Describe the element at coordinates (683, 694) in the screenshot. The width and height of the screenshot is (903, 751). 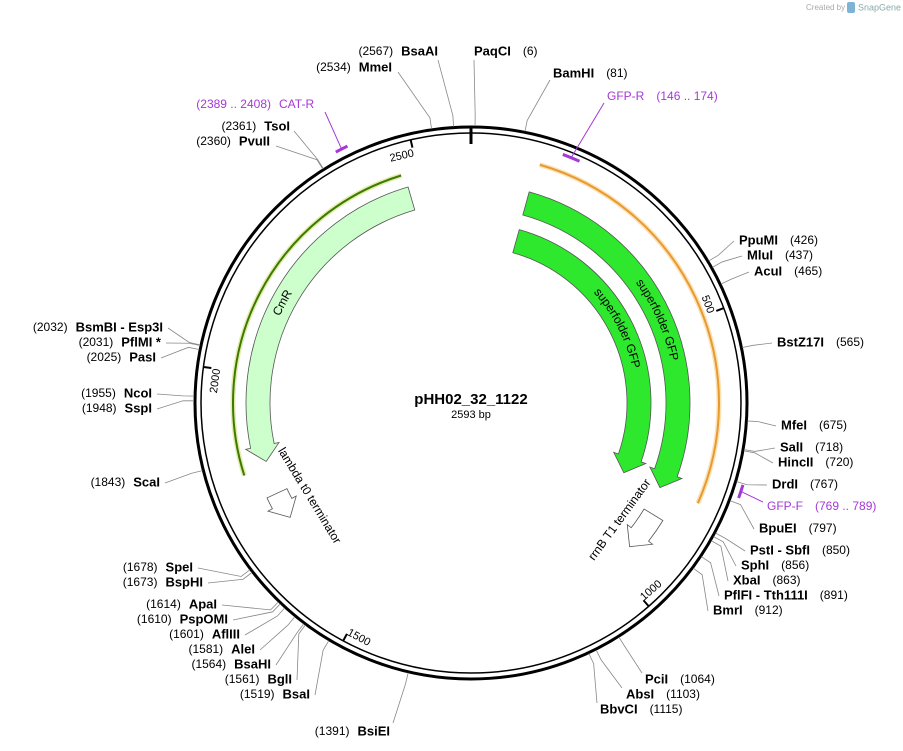
I see `site-position: (1103)` at that location.